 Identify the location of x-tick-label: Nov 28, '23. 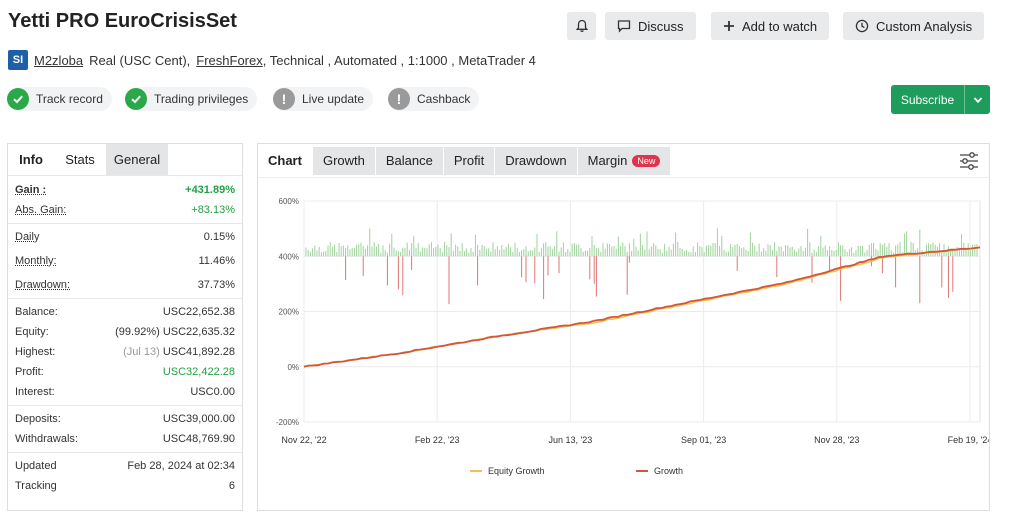
(836, 440).